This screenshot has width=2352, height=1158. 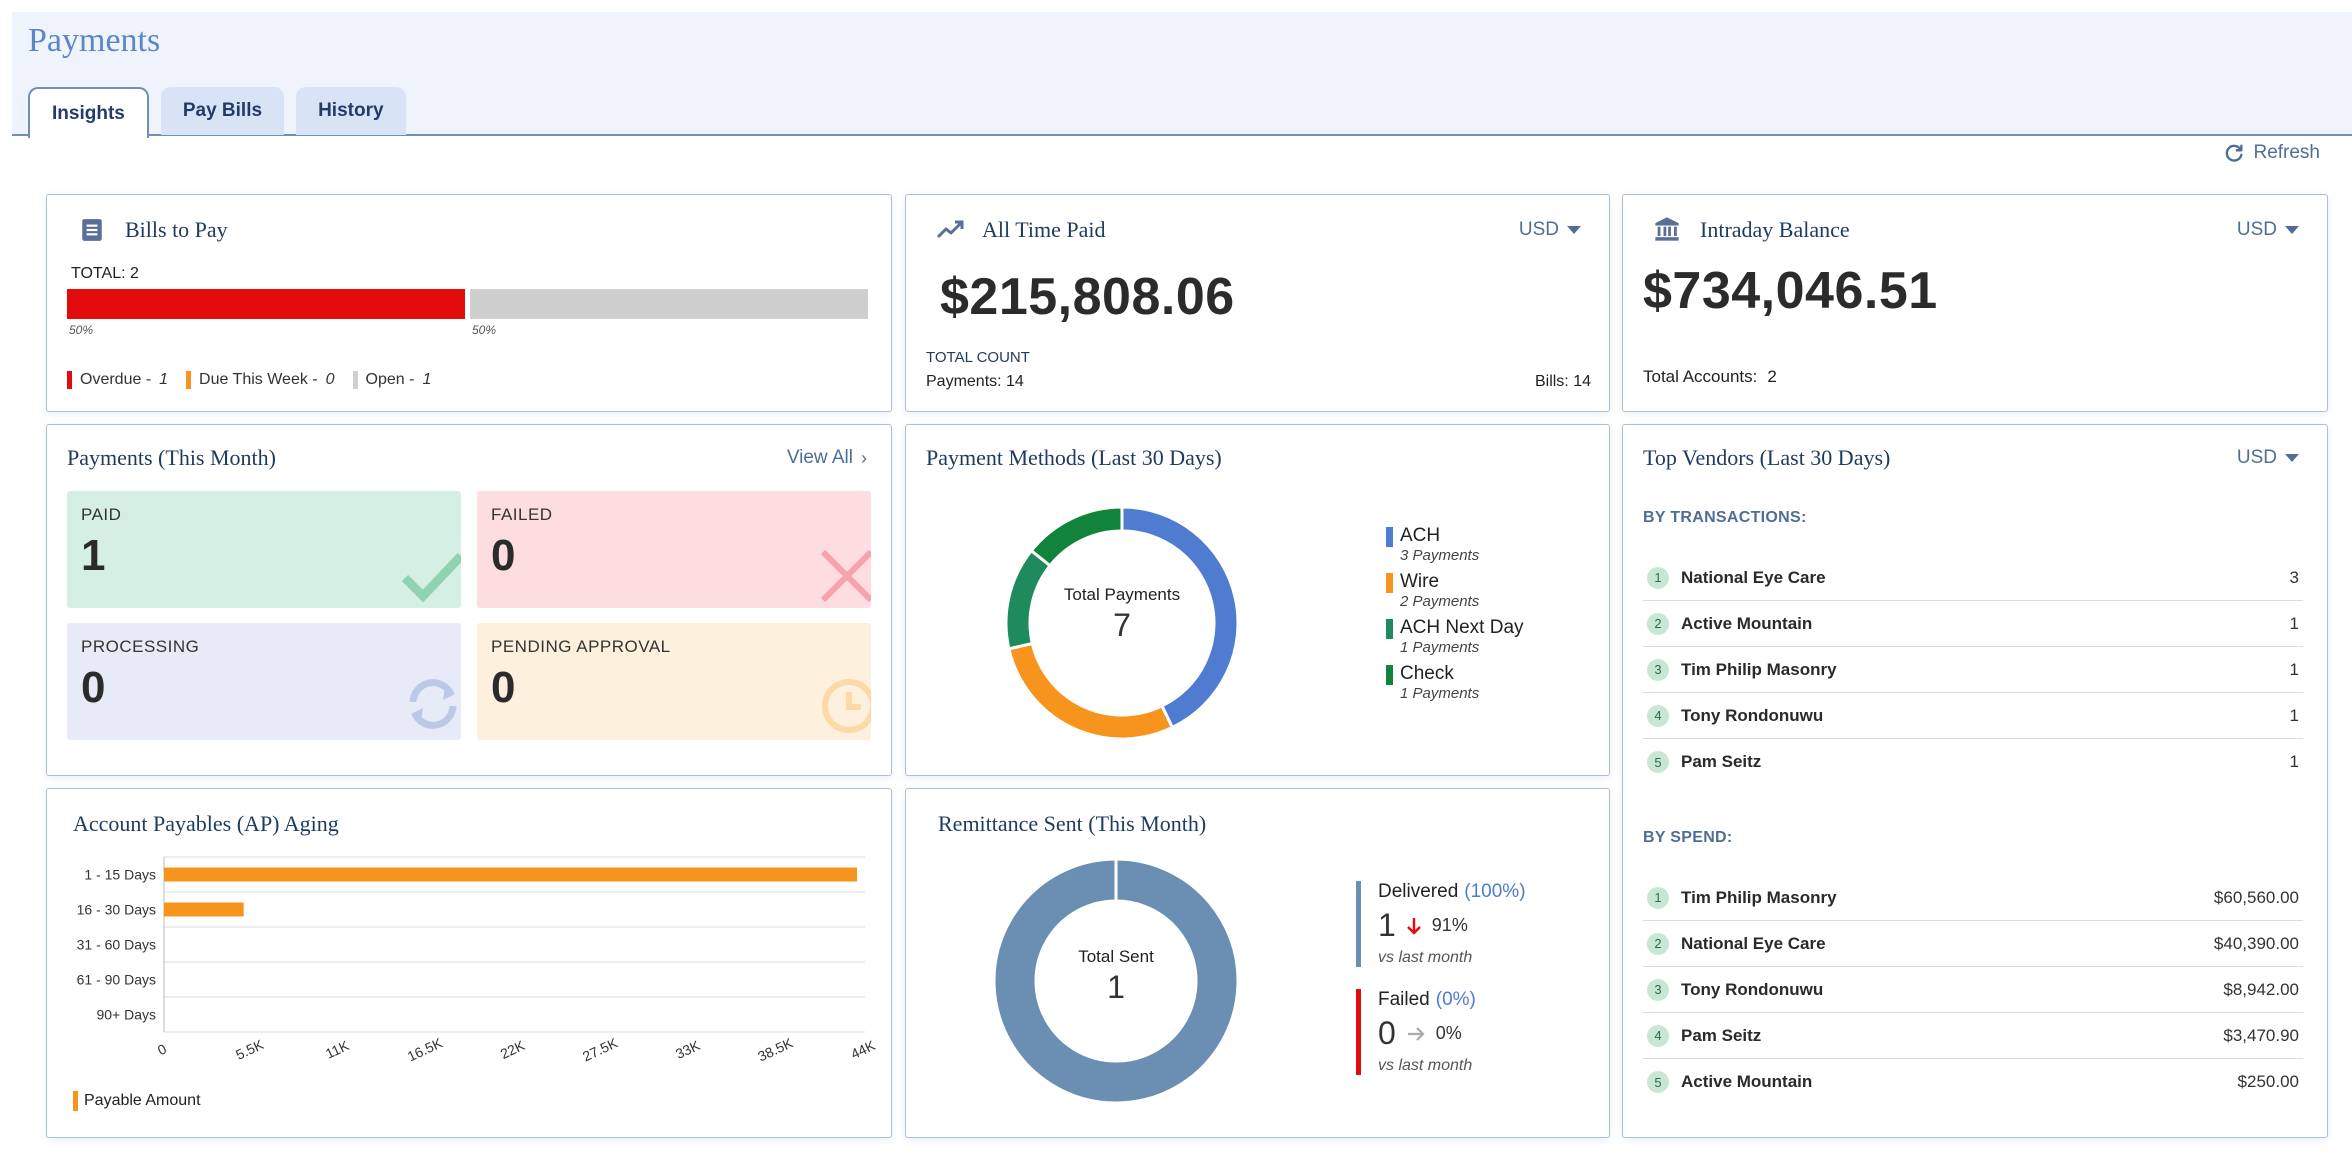 I want to click on arrow-right-icon, so click(x=1416, y=1033).